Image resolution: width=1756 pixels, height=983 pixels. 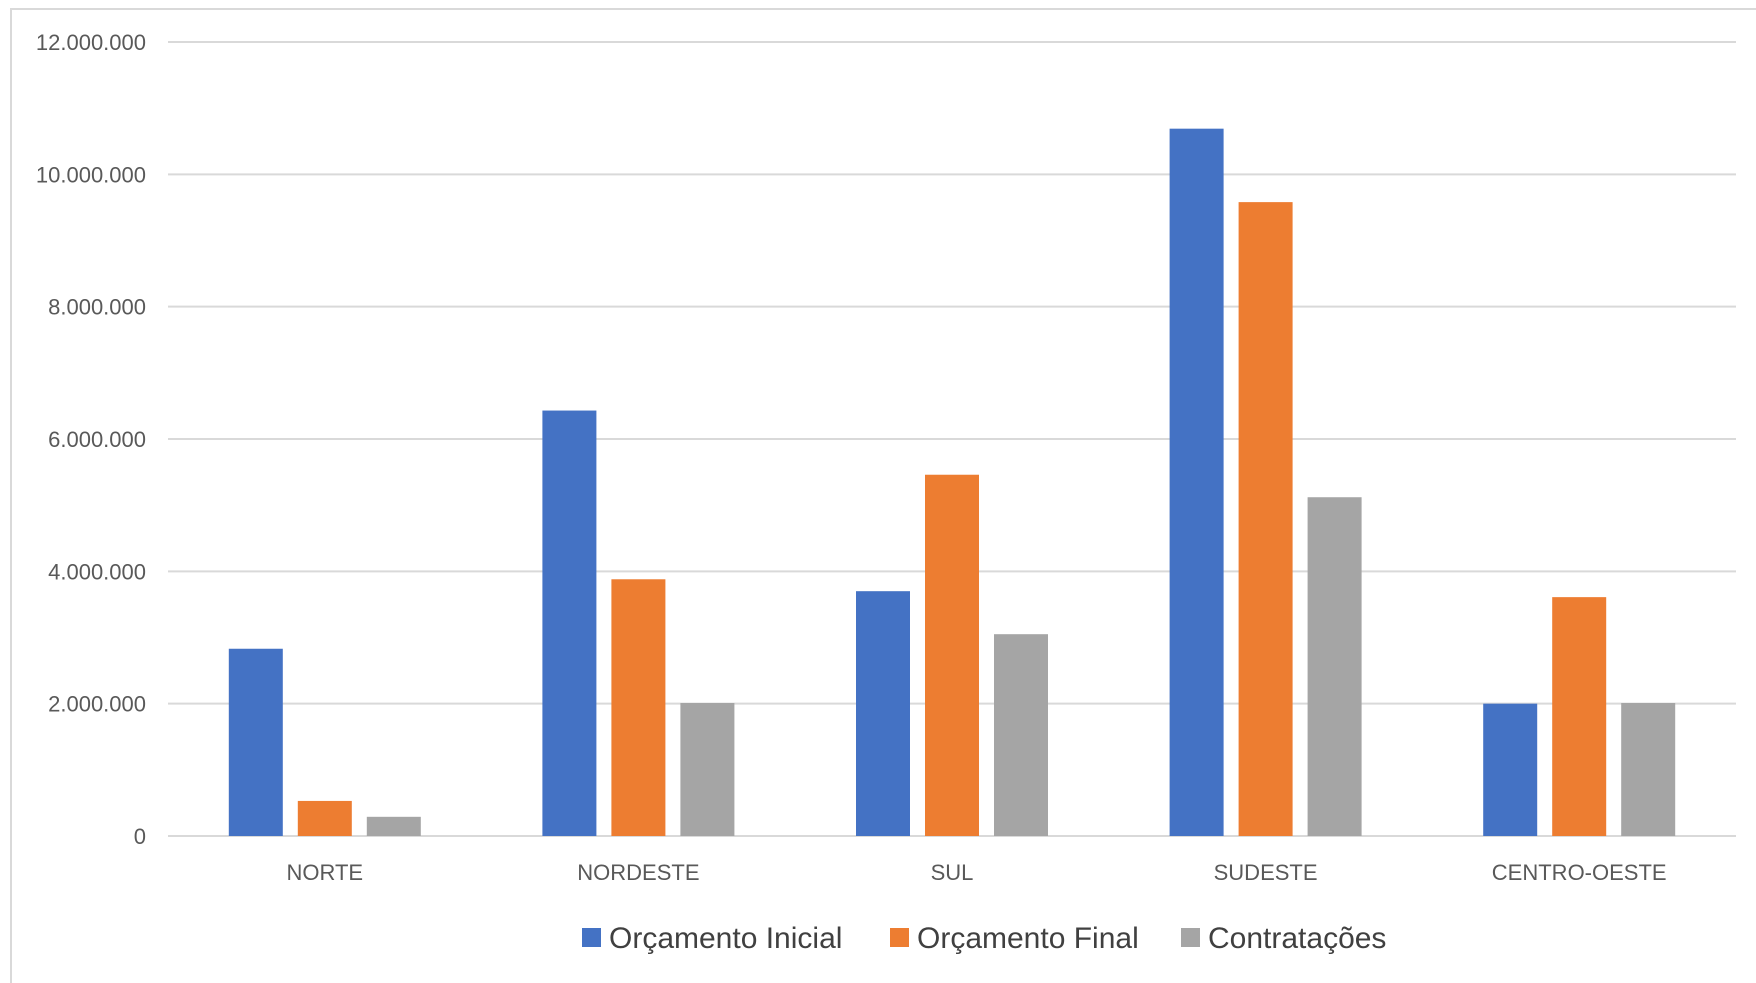 What do you see at coordinates (97, 571) in the screenshot?
I see `y-tick-label: 4.000.000` at bounding box center [97, 571].